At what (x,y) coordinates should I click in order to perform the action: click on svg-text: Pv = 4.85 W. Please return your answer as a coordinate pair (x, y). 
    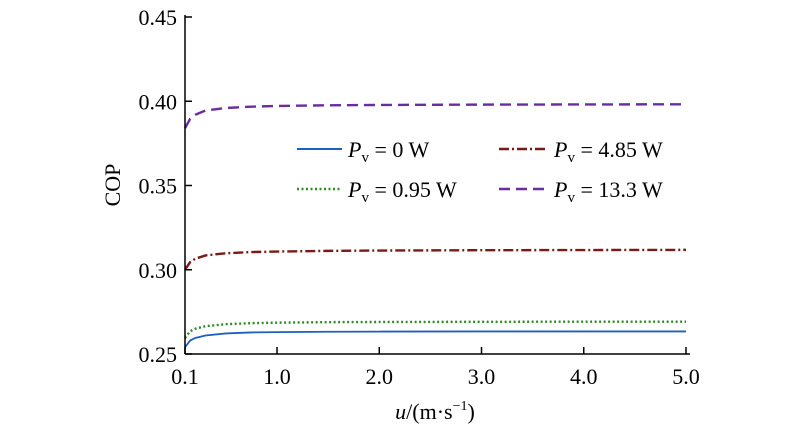
    Looking at the image, I should click on (608, 151).